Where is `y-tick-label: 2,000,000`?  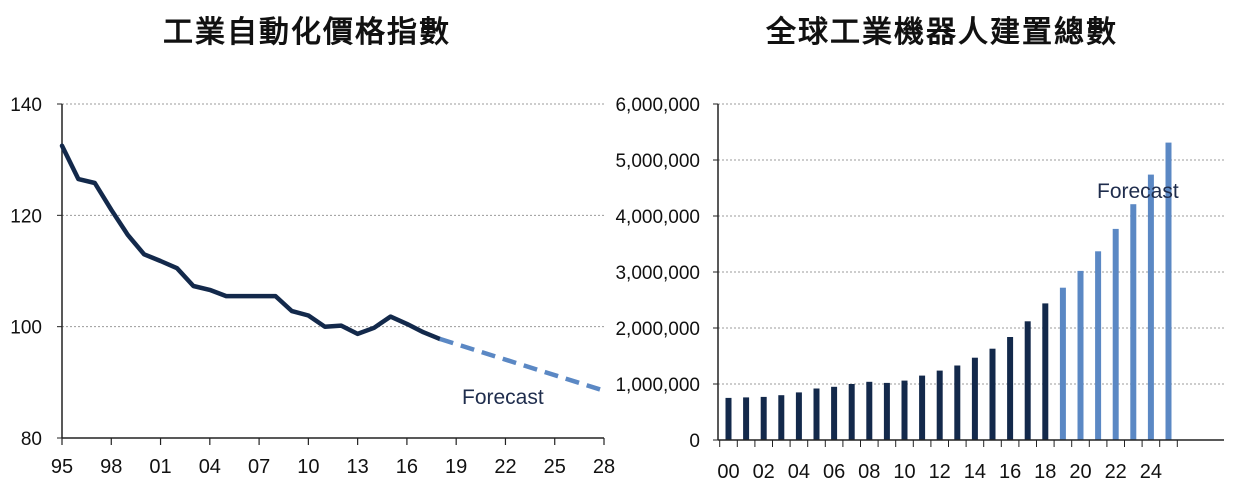 y-tick-label: 2,000,000 is located at coordinates (657, 329).